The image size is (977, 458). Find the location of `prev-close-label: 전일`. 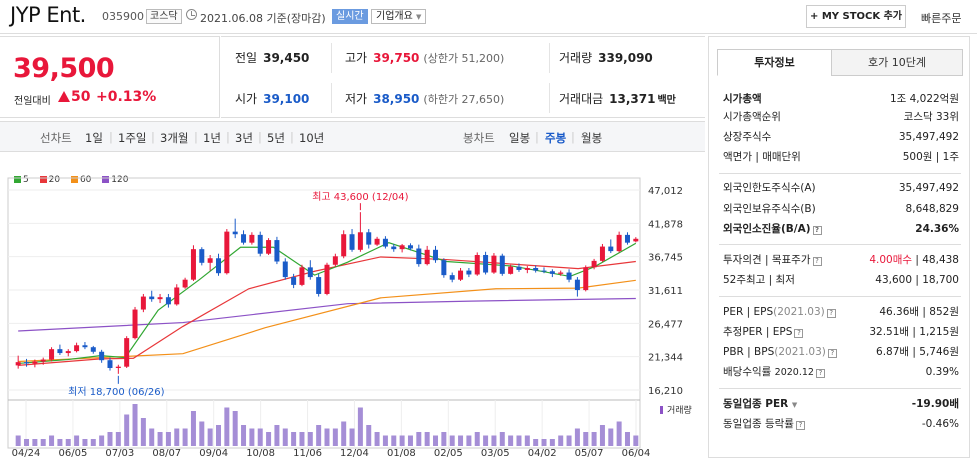

prev-close-label: 전일 is located at coordinates (246, 58).